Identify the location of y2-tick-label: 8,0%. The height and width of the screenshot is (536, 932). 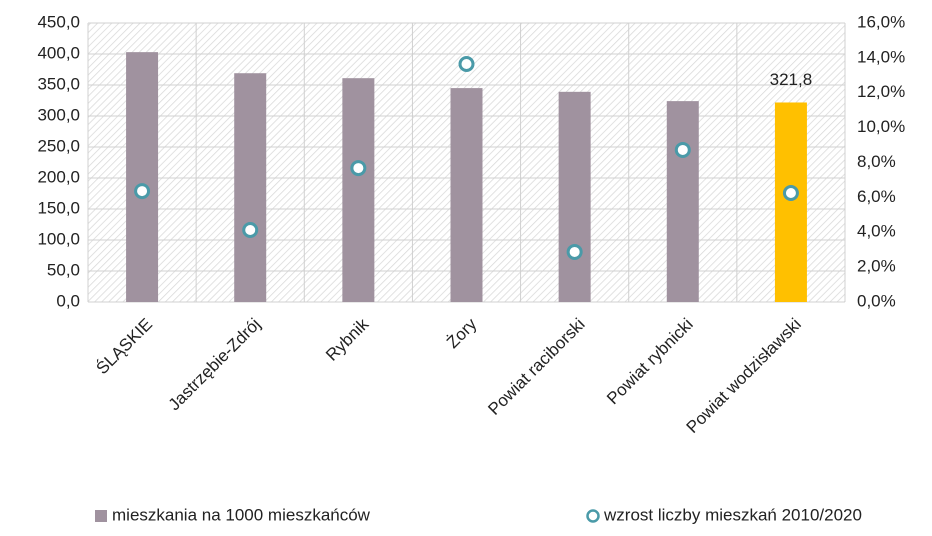
(876, 161).